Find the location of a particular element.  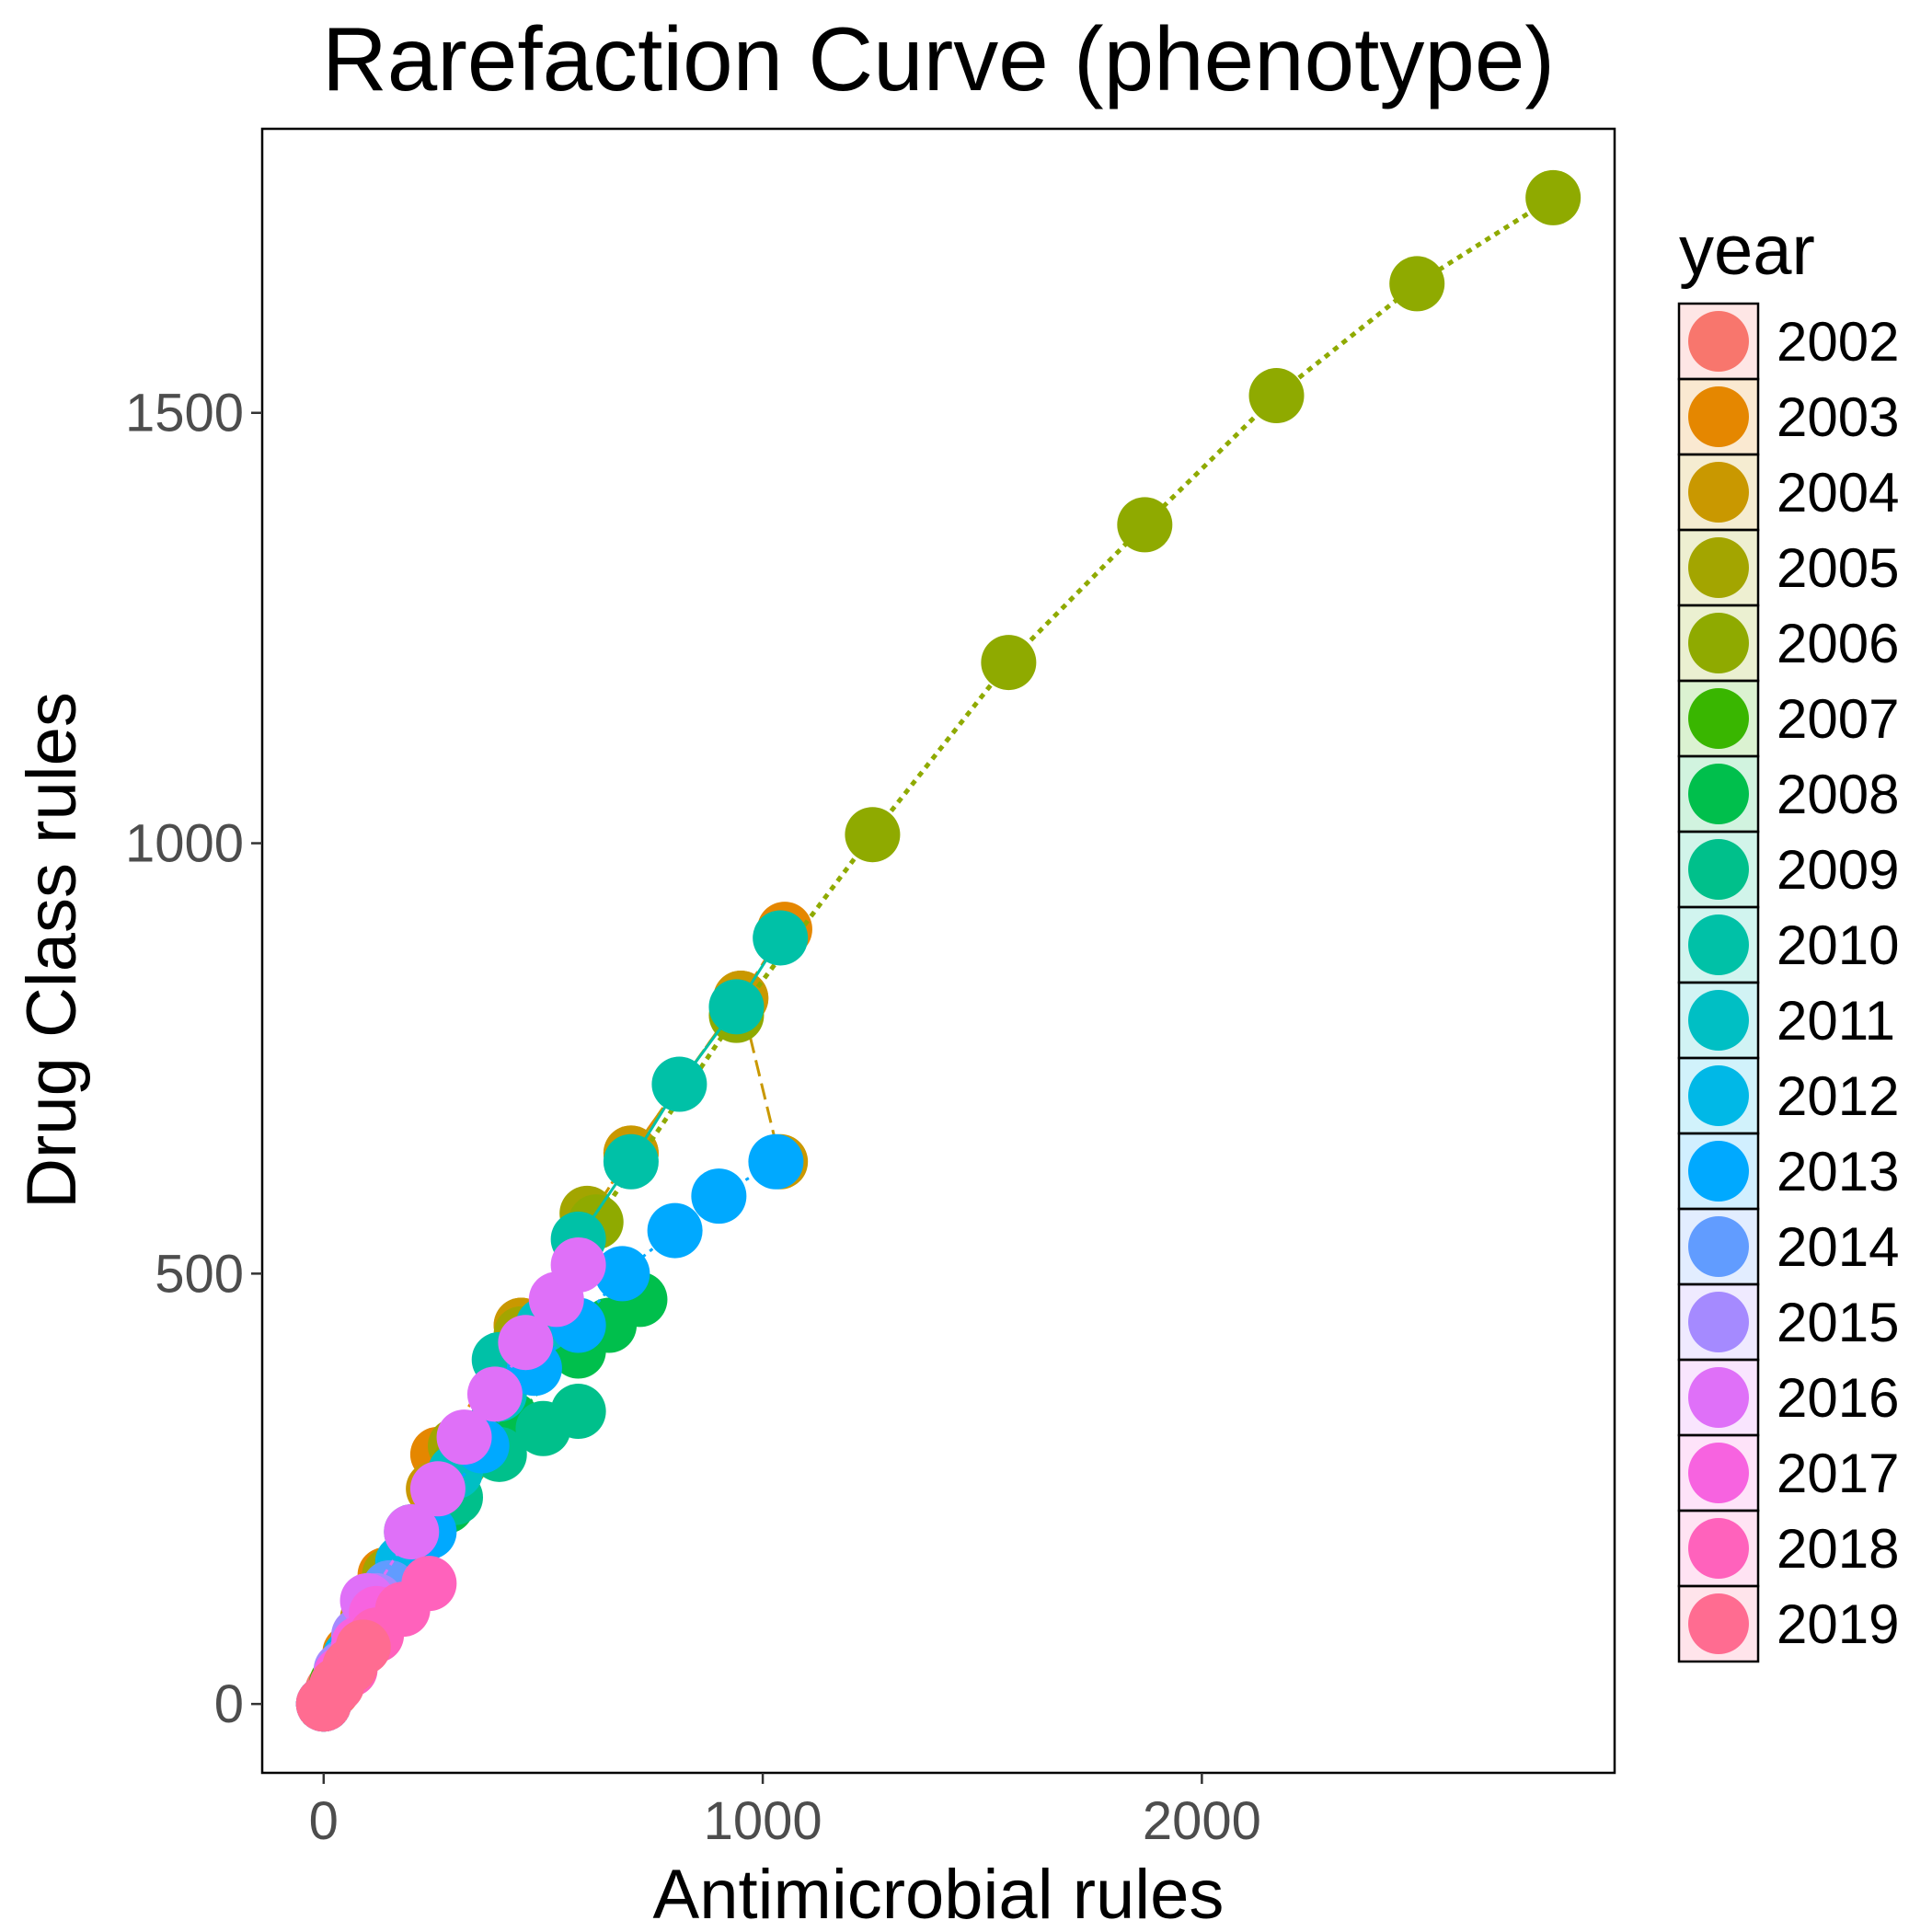

legend-item: 2003 is located at coordinates (1788, 416).